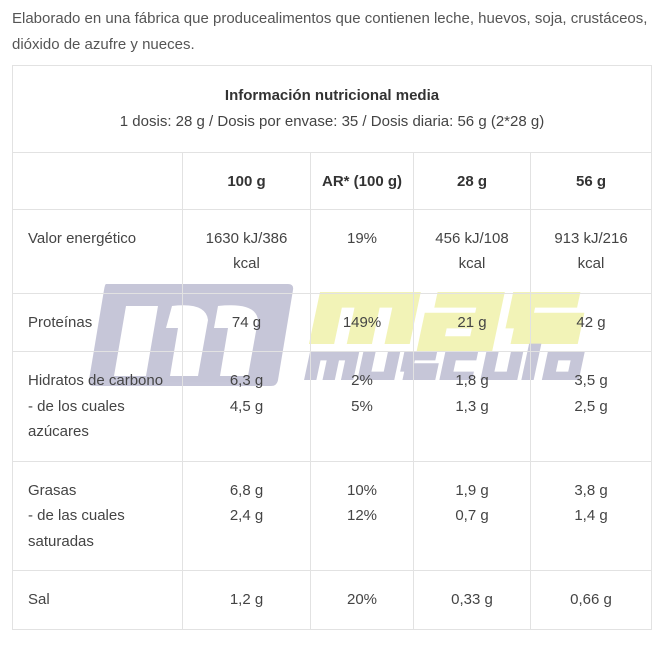 The height and width of the screenshot is (663, 663). What do you see at coordinates (332, 95) in the screenshot?
I see `table-title: Información nutricional media` at bounding box center [332, 95].